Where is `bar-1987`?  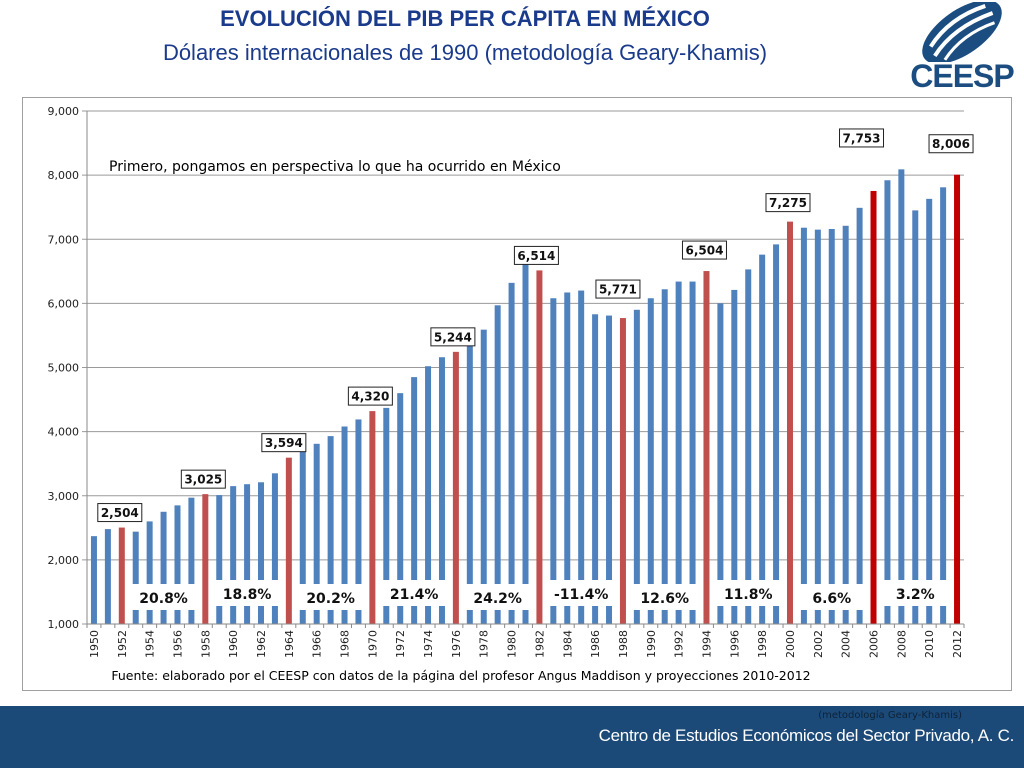
bar-1987 is located at coordinates (609, 469).